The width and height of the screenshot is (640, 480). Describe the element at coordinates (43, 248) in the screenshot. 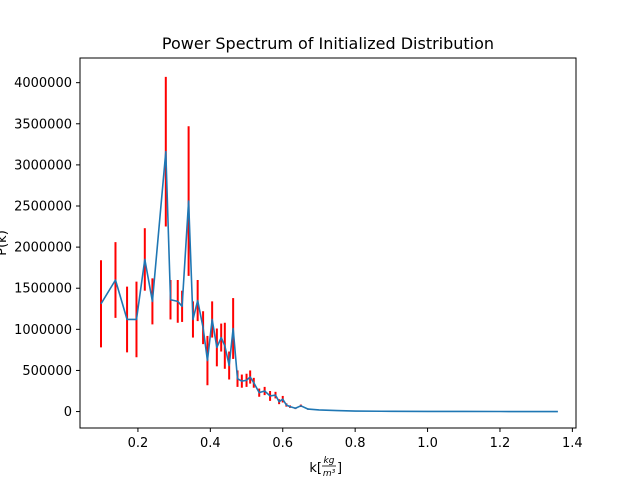

I see `y-tick-label: 2000000` at that location.